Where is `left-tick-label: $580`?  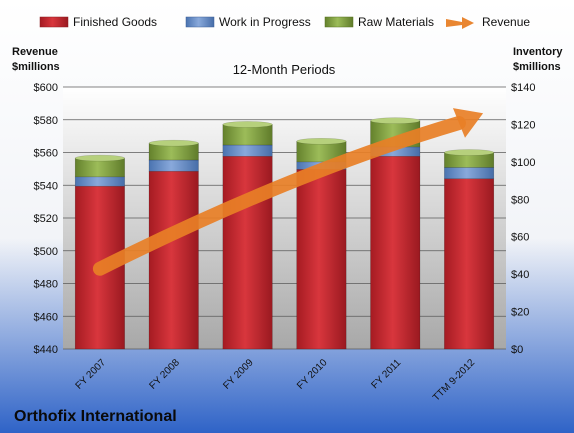
left-tick-label: $580 is located at coordinates (46, 121).